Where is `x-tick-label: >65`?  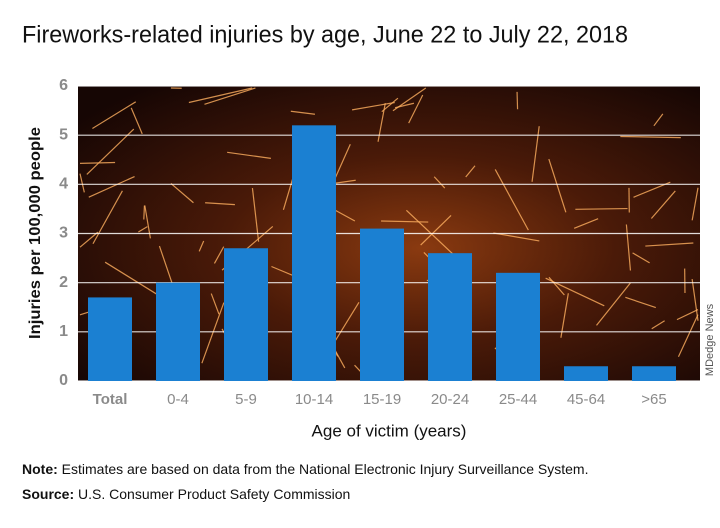 x-tick-label: >65 is located at coordinates (653, 399).